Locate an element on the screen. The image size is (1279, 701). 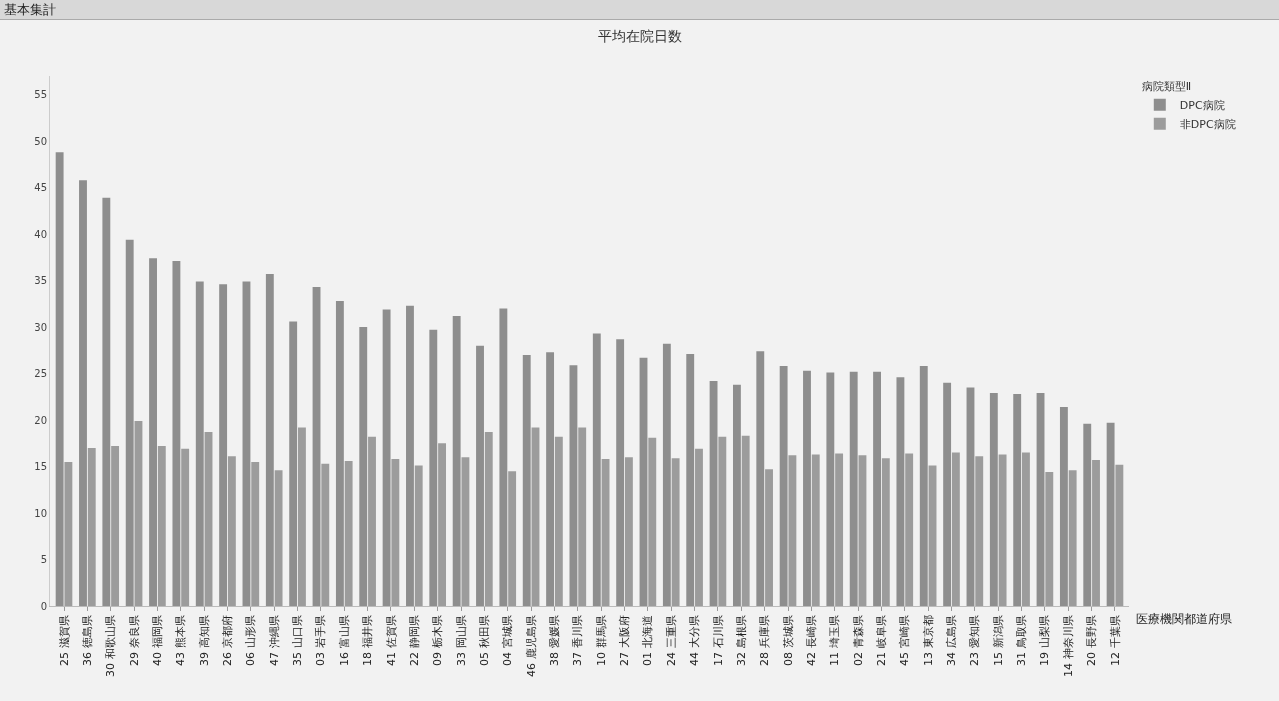
x-tick-label: 03 岩手県 is located at coordinates (321, 640).